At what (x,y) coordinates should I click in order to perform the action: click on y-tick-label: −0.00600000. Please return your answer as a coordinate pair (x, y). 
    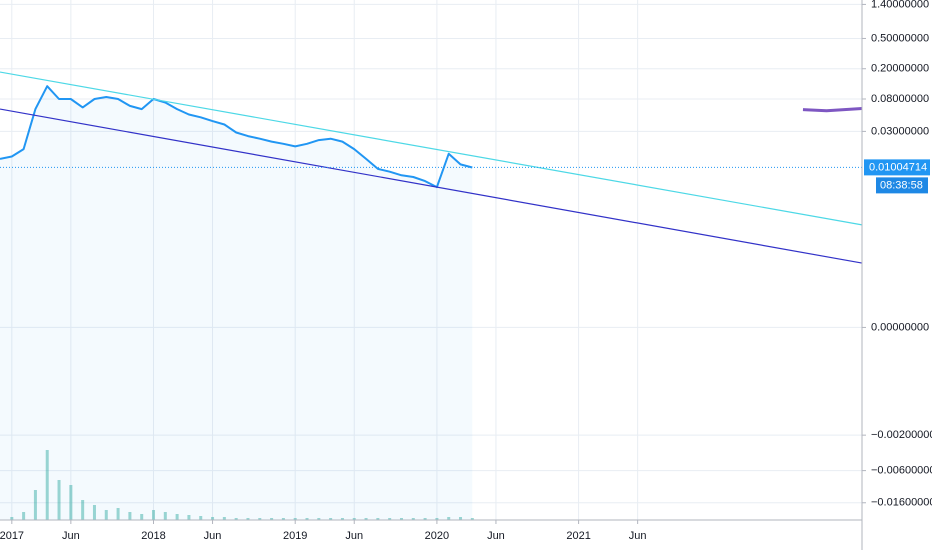
    Looking at the image, I should click on (901, 471).